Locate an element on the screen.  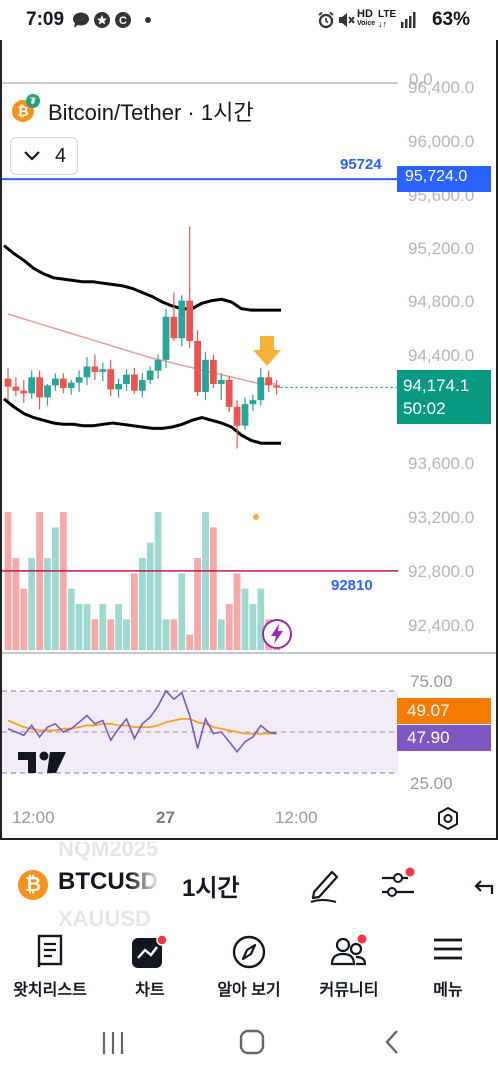
band-upper-line is located at coordinates (142, 278).